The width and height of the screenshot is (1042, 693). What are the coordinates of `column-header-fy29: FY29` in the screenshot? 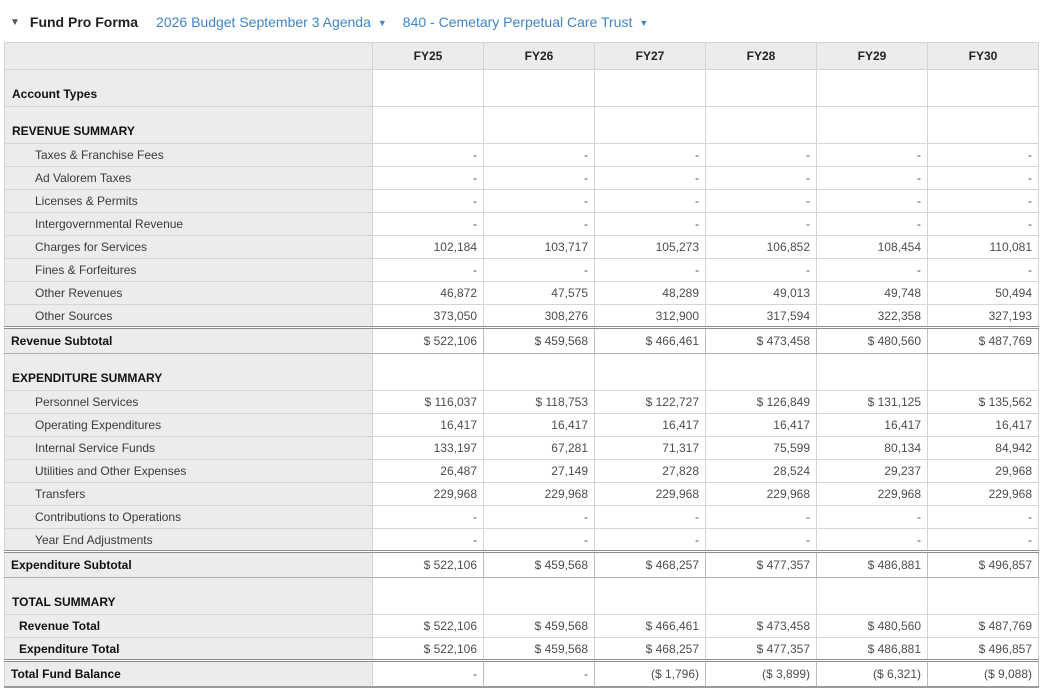 It's located at (872, 56).